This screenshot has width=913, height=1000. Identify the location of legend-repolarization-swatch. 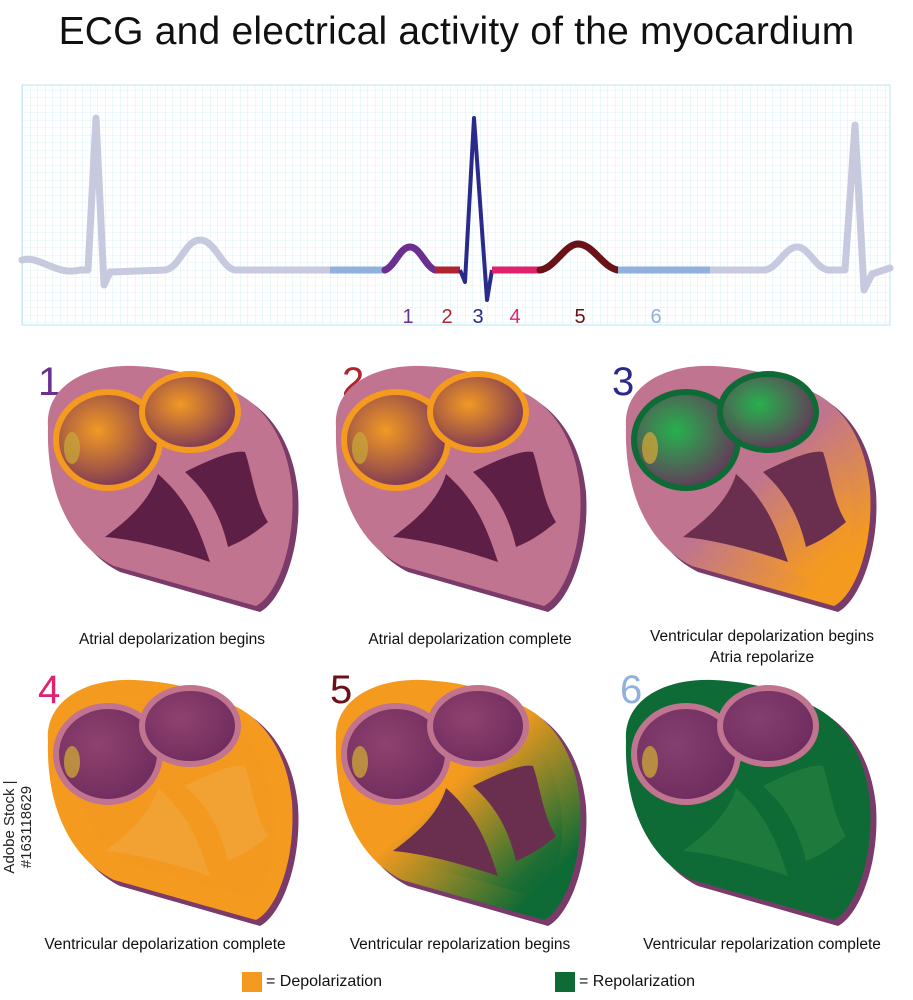
(565, 982).